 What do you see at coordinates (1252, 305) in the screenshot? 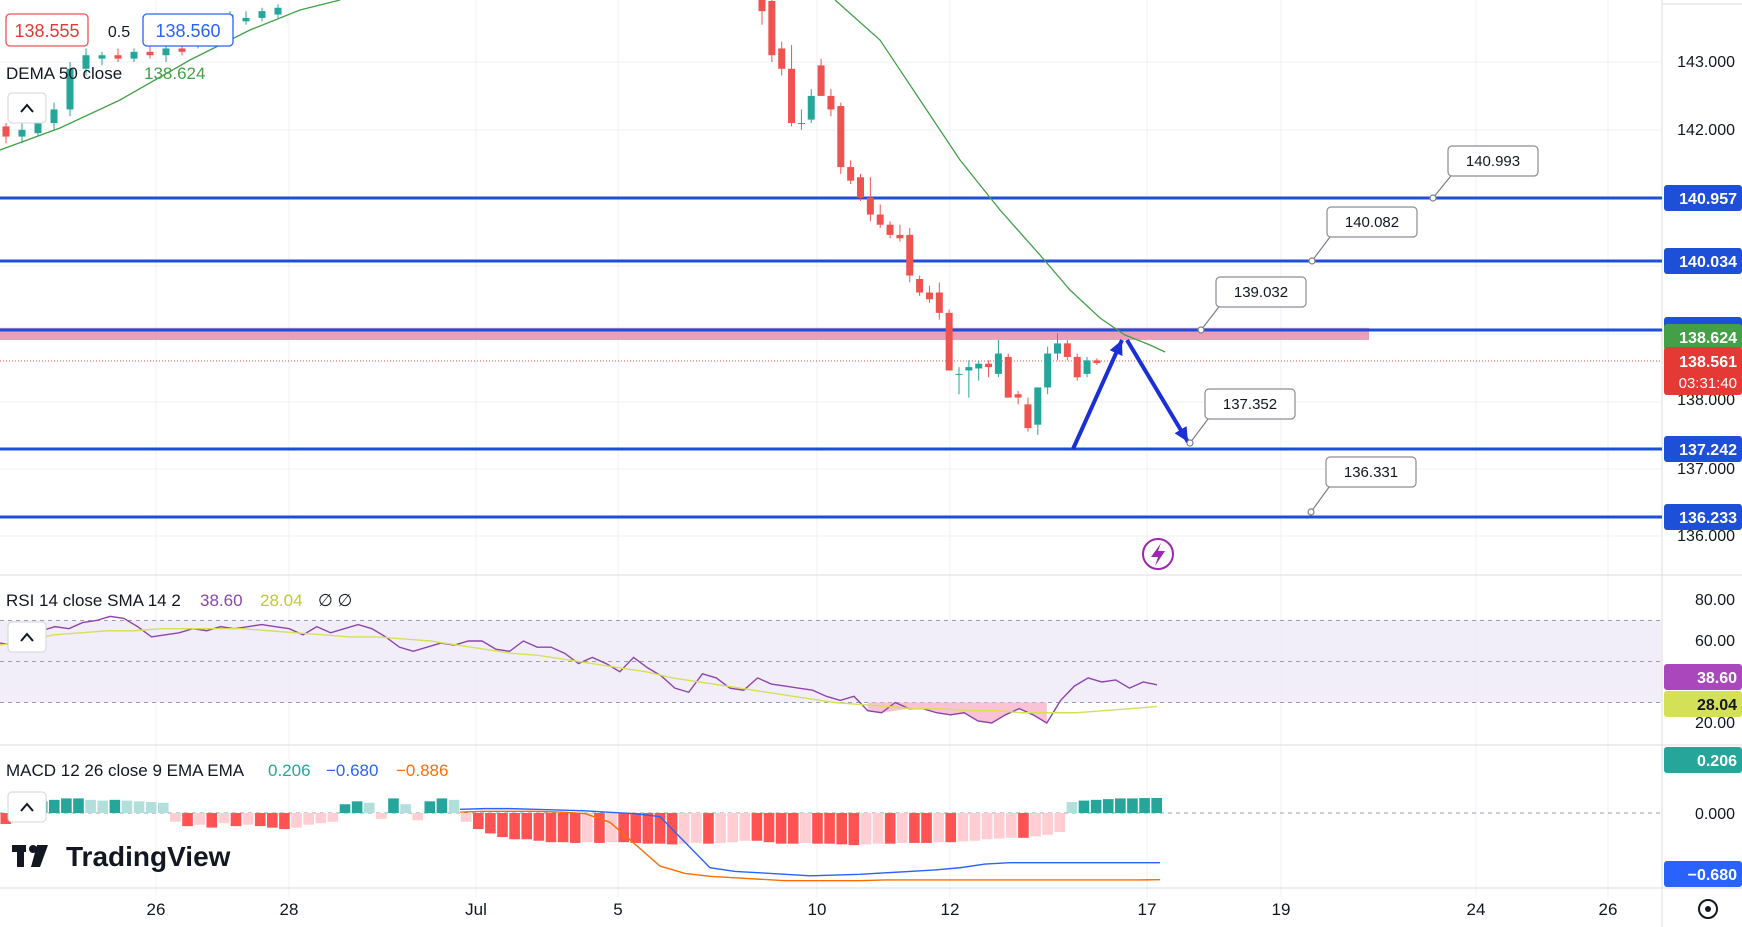
I see `level-callout: 139.032` at bounding box center [1252, 305].